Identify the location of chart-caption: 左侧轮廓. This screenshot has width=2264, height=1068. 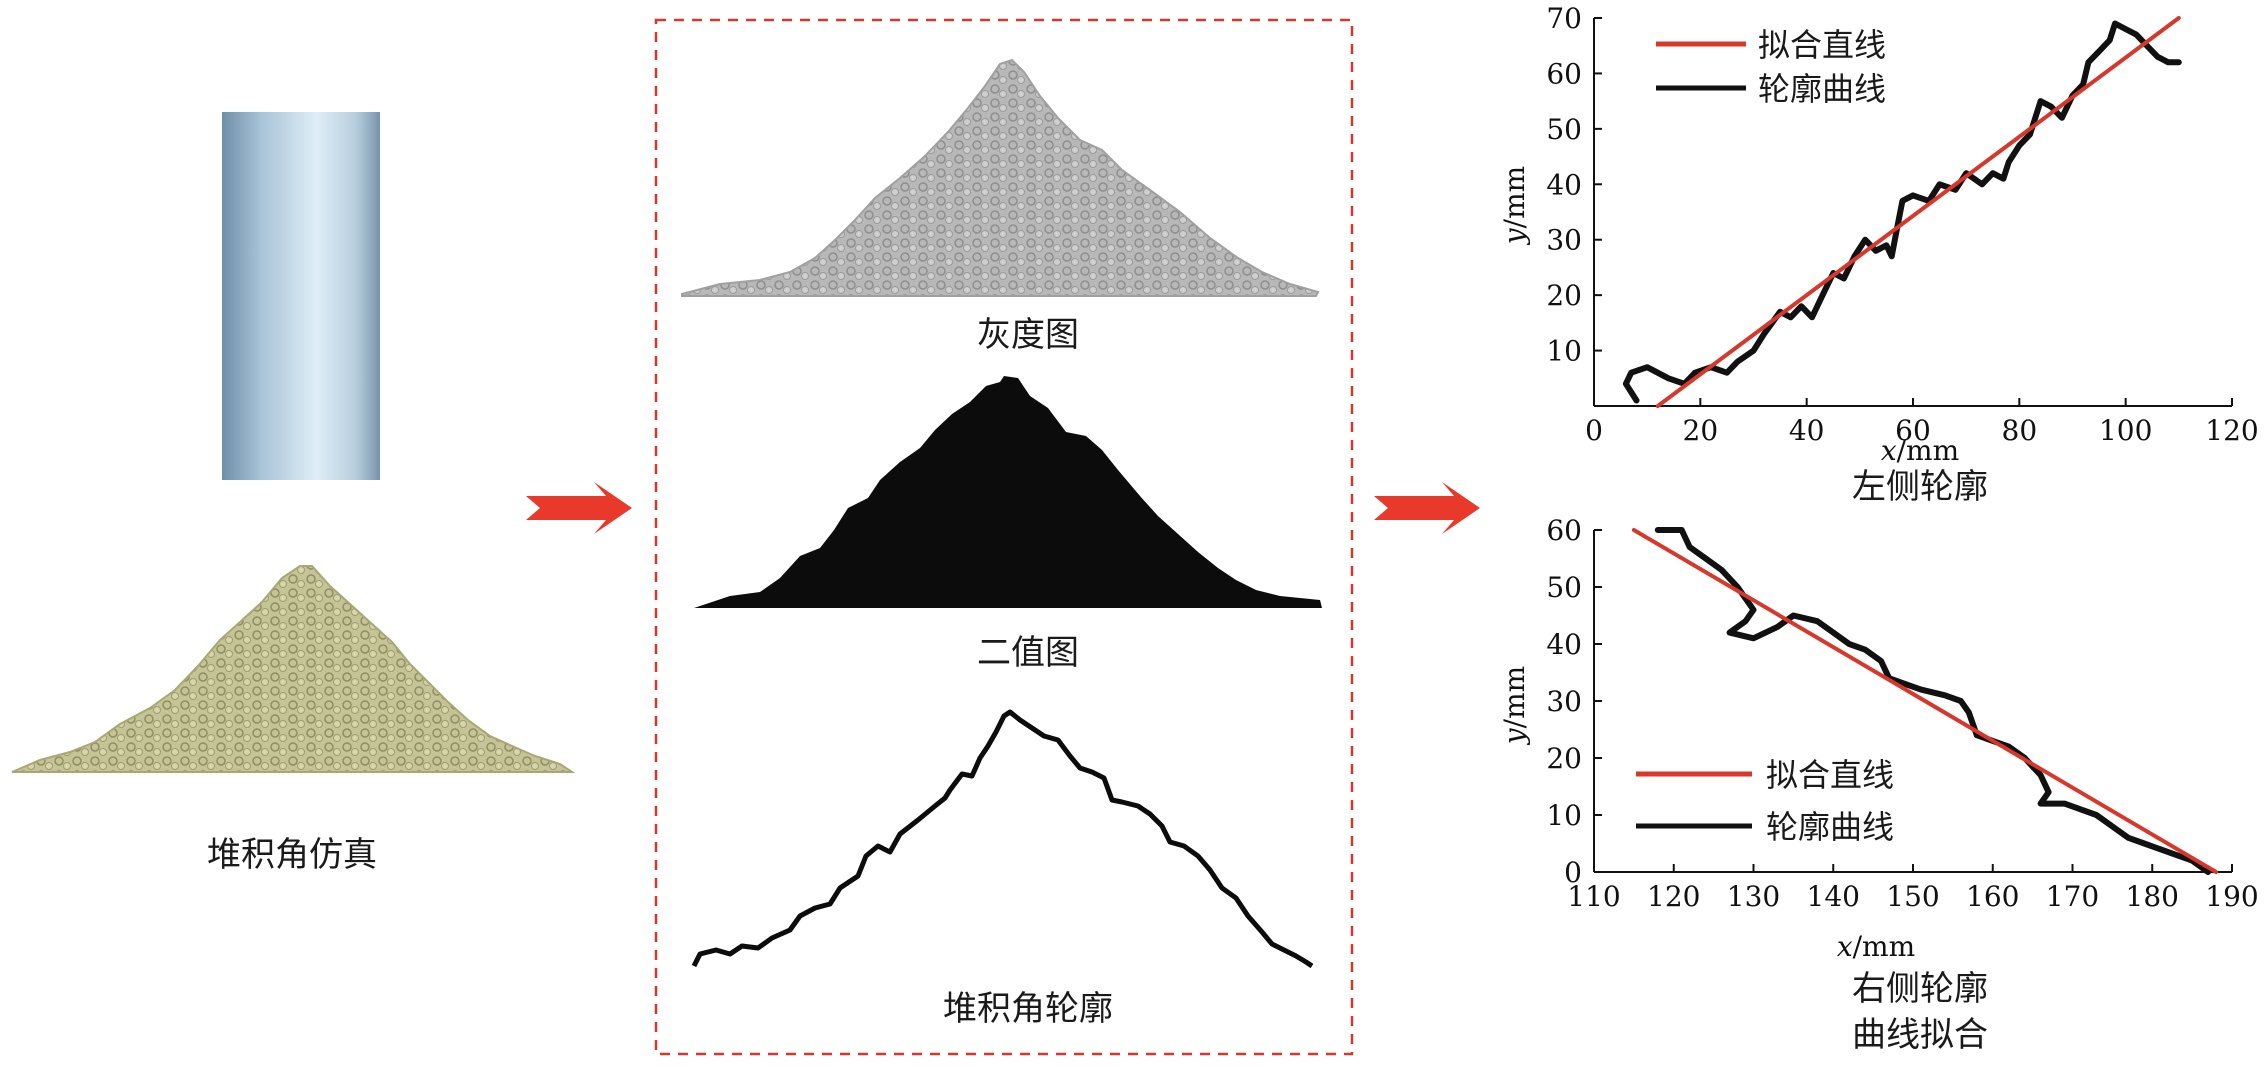
(1920, 487).